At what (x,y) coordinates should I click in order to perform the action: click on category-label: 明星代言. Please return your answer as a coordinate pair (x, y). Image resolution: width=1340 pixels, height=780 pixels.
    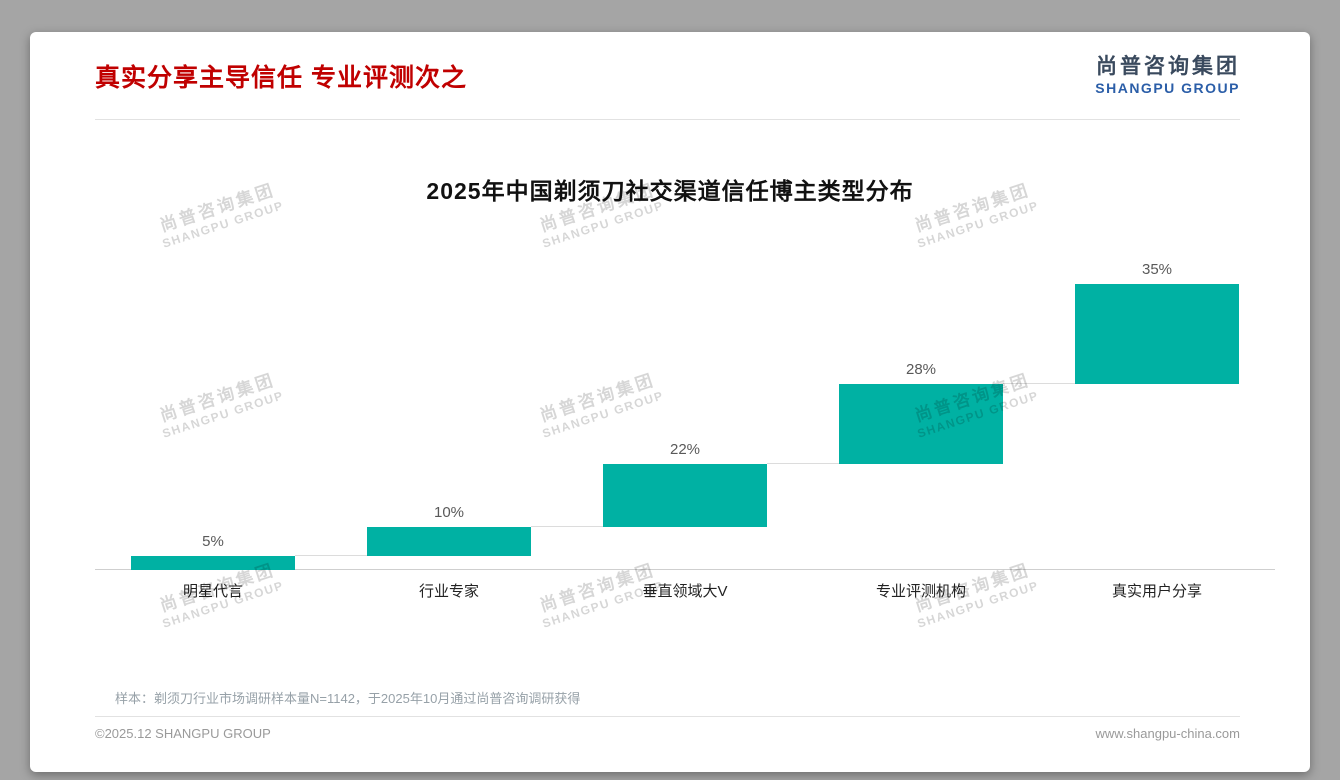
    Looking at the image, I should click on (212, 591).